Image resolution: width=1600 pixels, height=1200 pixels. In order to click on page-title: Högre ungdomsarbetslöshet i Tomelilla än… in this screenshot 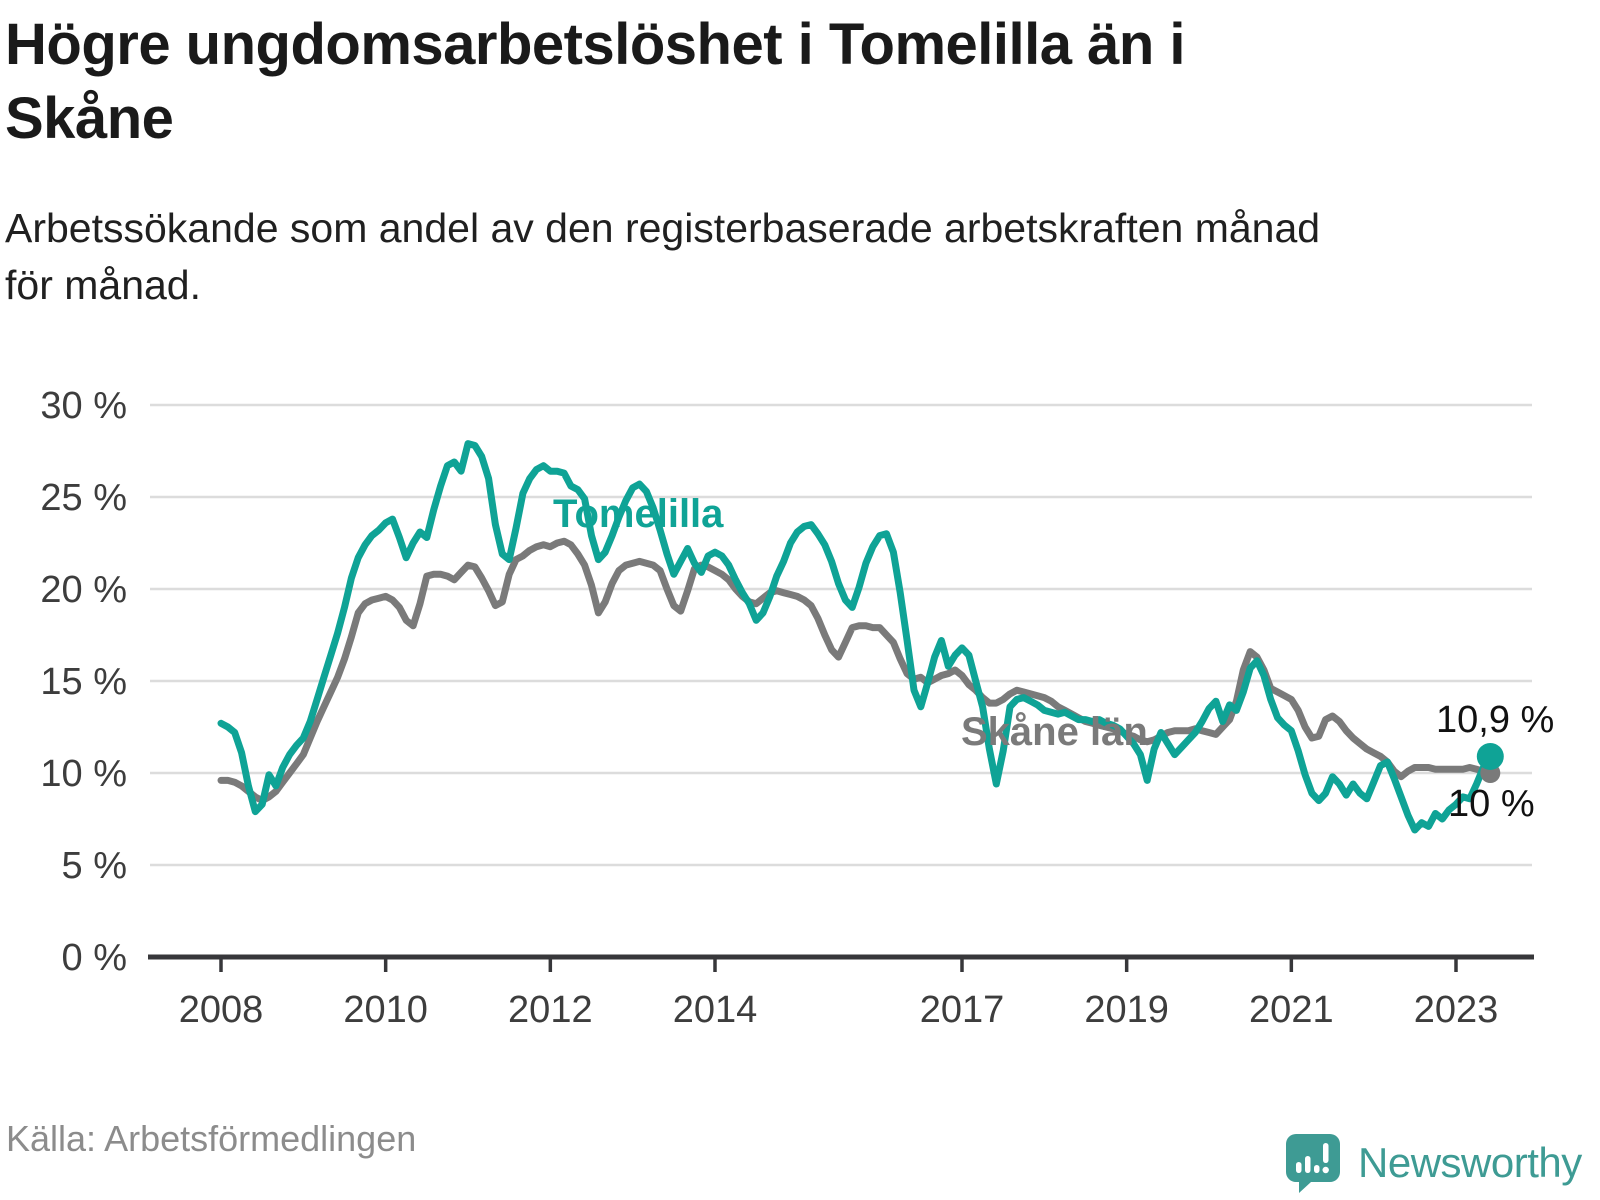, I will do `click(785, 82)`.